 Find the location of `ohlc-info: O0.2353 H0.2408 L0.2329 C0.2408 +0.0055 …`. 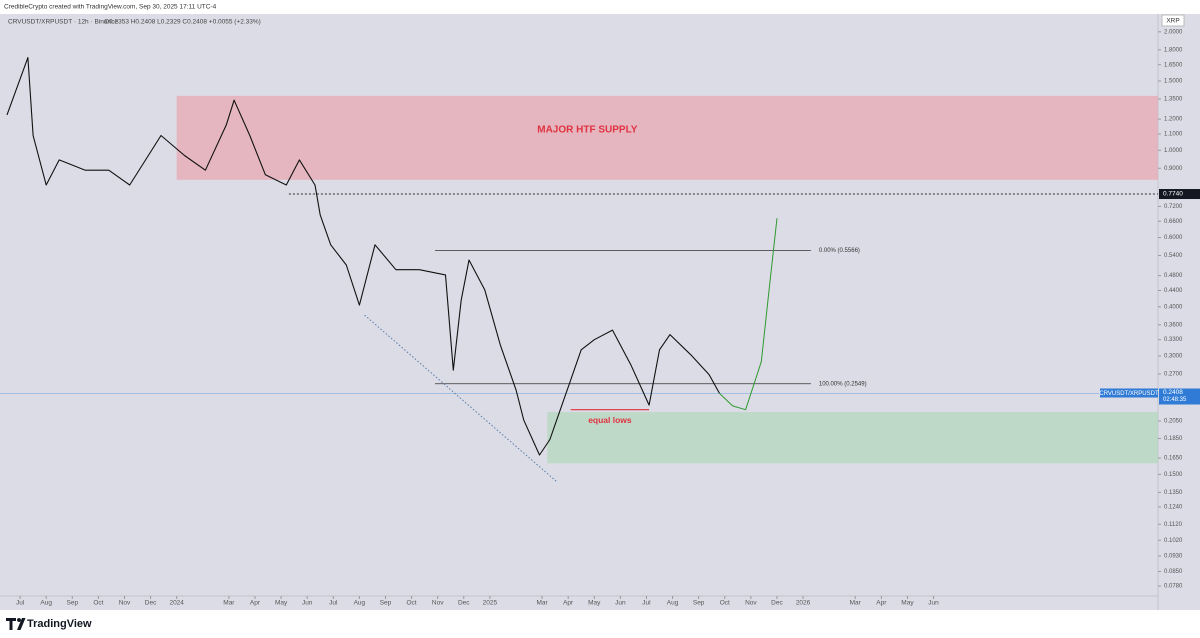

ohlc-info: O0.2353 H0.2408 L0.2329 C0.2408 +0.0055 … is located at coordinates (182, 22).